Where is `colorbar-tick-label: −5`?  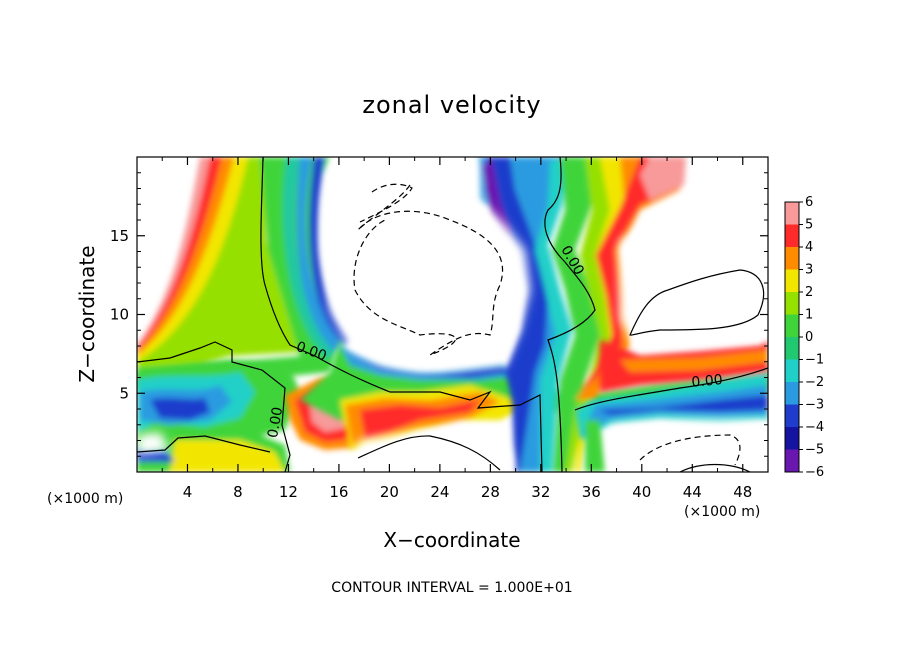 colorbar-tick-label: −5 is located at coordinates (814, 450).